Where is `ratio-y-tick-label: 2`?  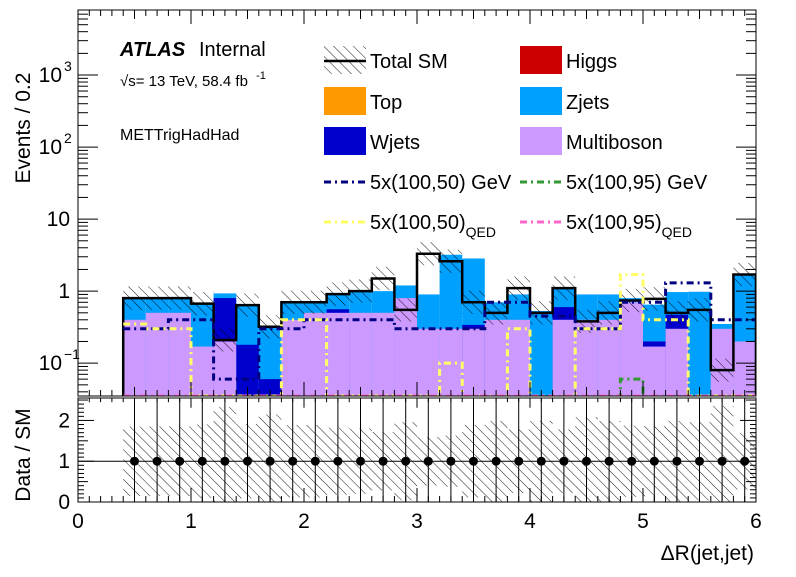 ratio-y-tick-label: 2 is located at coordinates (64, 420).